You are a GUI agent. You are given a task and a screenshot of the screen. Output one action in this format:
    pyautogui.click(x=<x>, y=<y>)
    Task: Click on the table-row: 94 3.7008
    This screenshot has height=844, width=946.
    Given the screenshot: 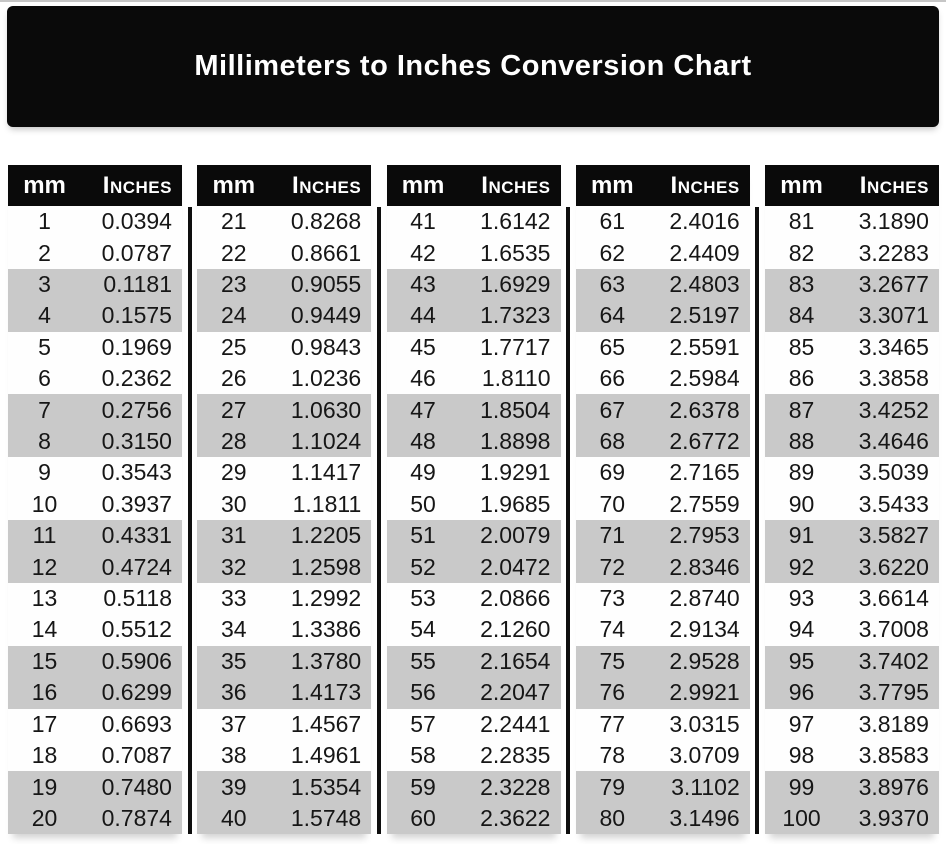 What is the action you would take?
    pyautogui.click(x=852, y=630)
    